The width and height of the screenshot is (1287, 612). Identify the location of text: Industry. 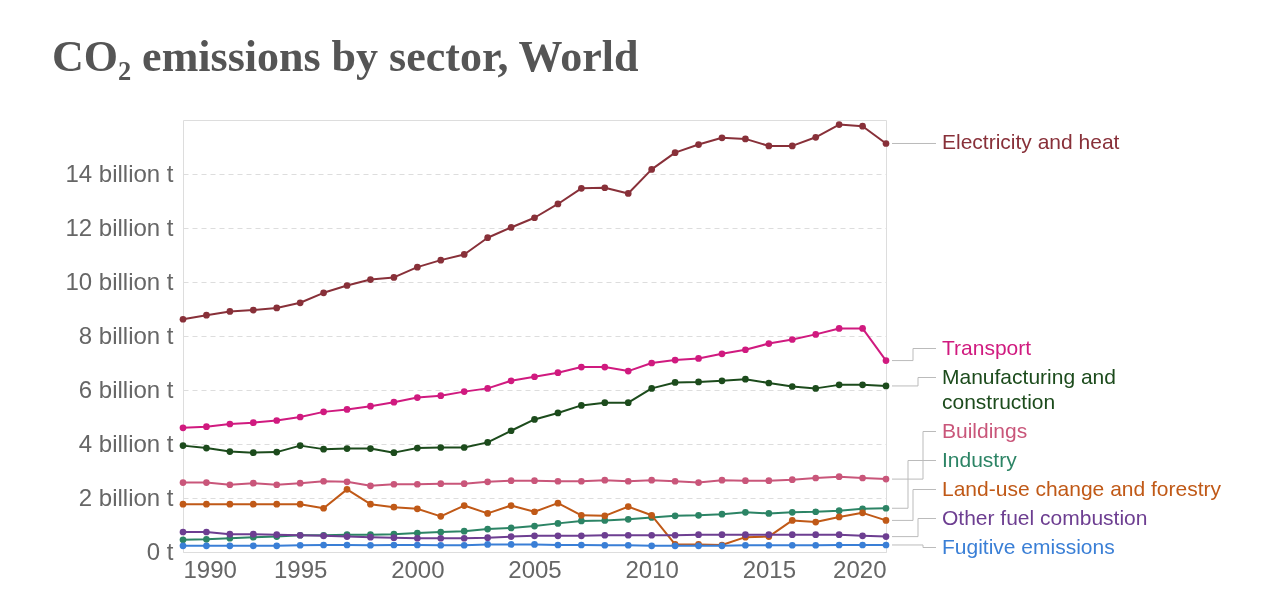
(980, 459).